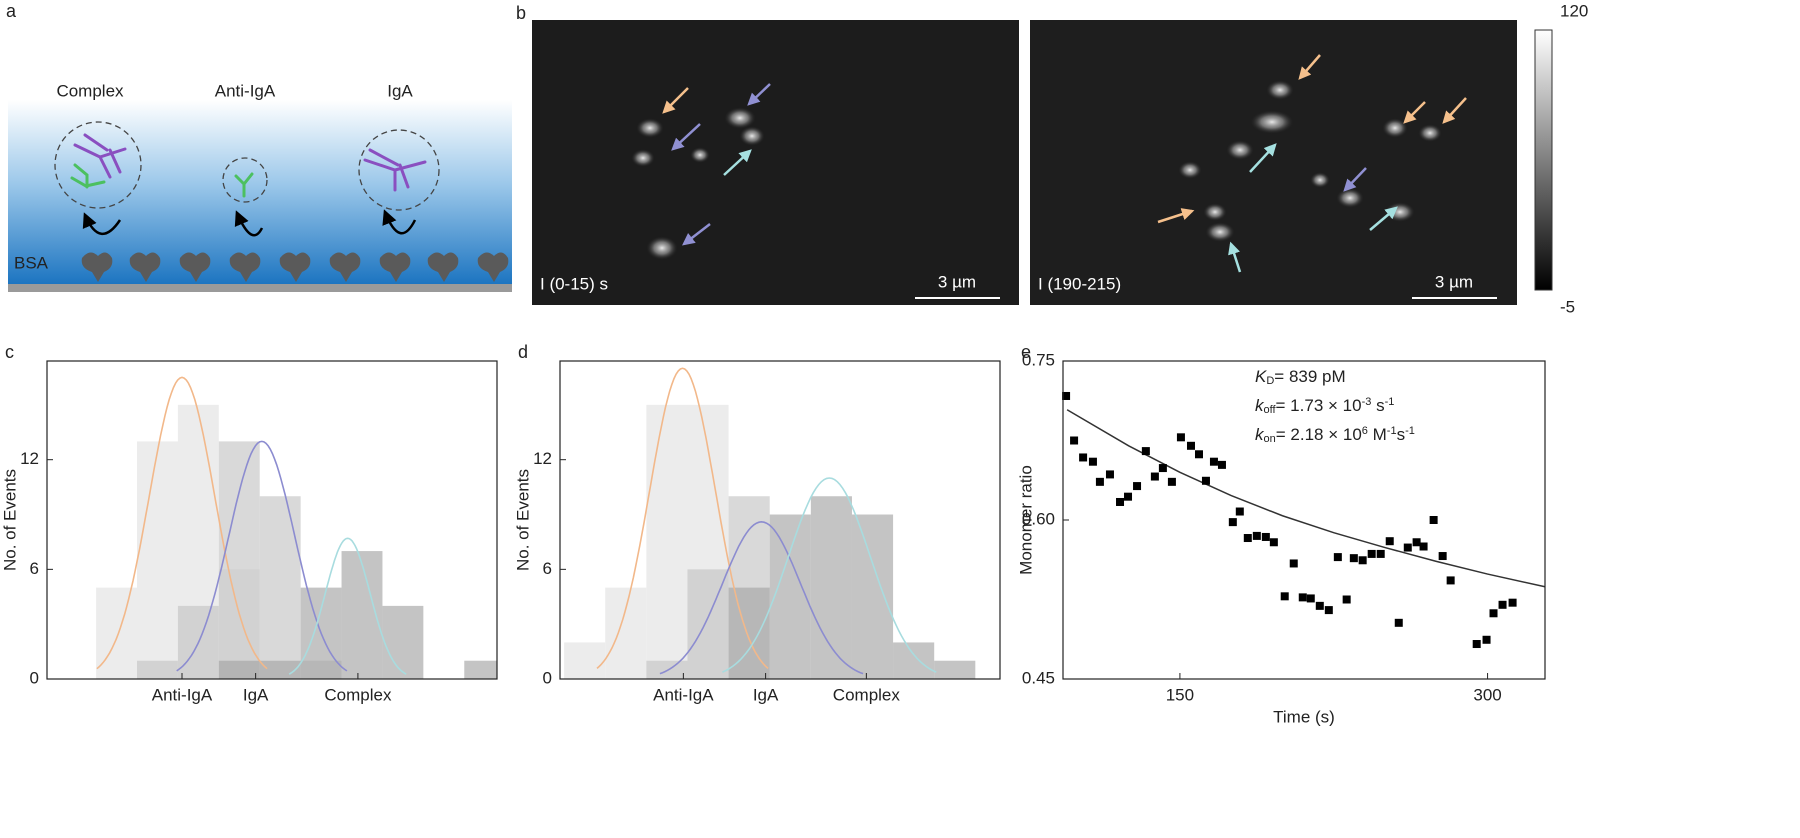 The height and width of the screenshot is (838, 1800). Describe the element at coordinates (1574, 10) in the screenshot. I see `colorbar-tick: 120` at that location.